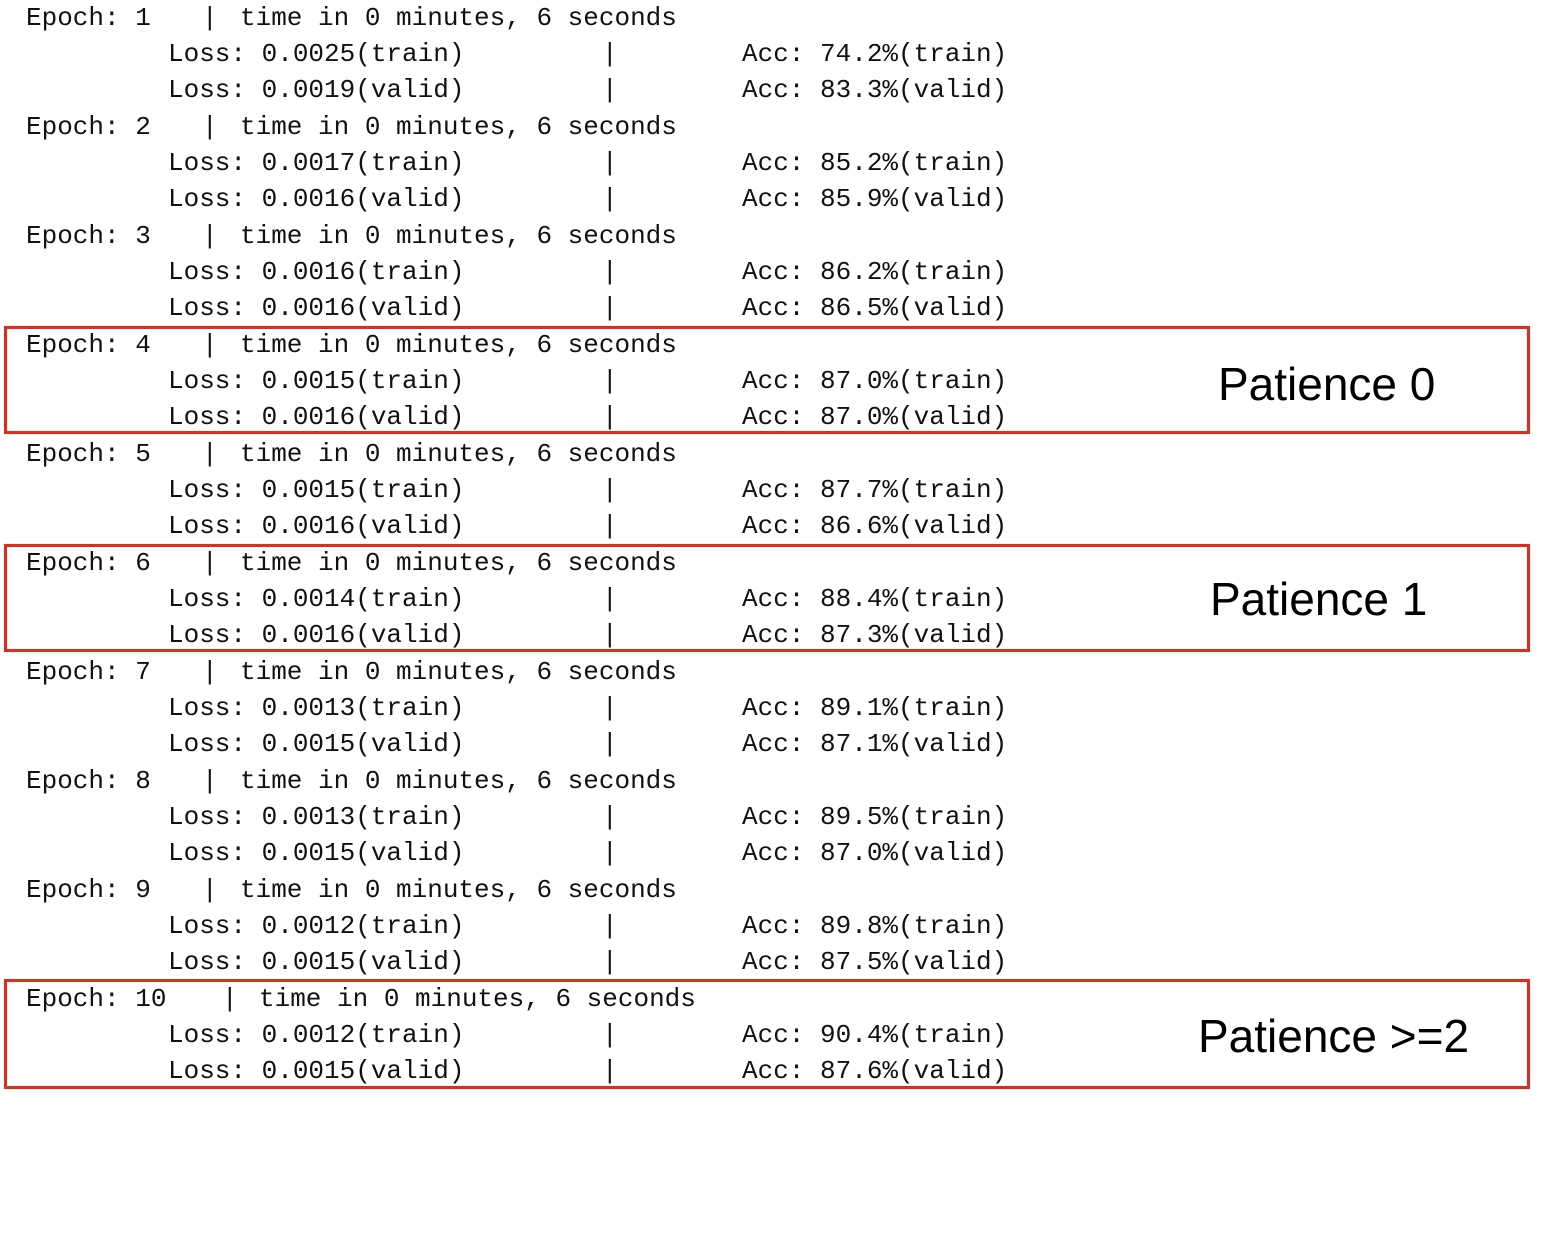 This screenshot has height=1233, width=1546. What do you see at coordinates (316, 599) in the screenshot?
I see `loss-train: Loss: 0.0014(train)` at bounding box center [316, 599].